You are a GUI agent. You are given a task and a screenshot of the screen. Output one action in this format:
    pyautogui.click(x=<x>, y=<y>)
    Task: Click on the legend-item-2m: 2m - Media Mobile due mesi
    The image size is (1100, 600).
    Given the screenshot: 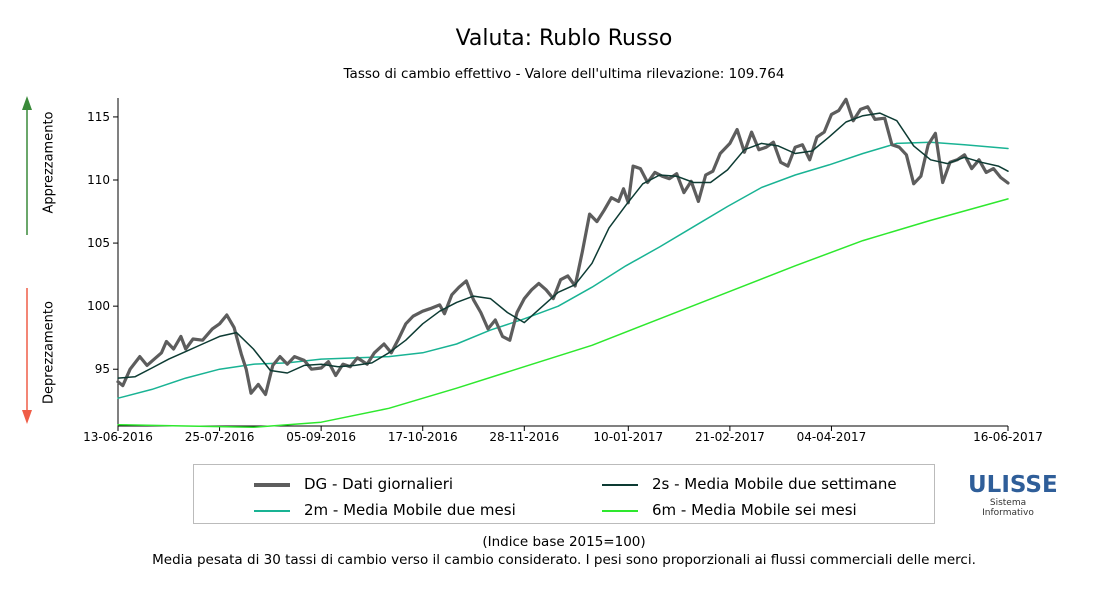 What is the action you would take?
    pyautogui.click(x=385, y=510)
    